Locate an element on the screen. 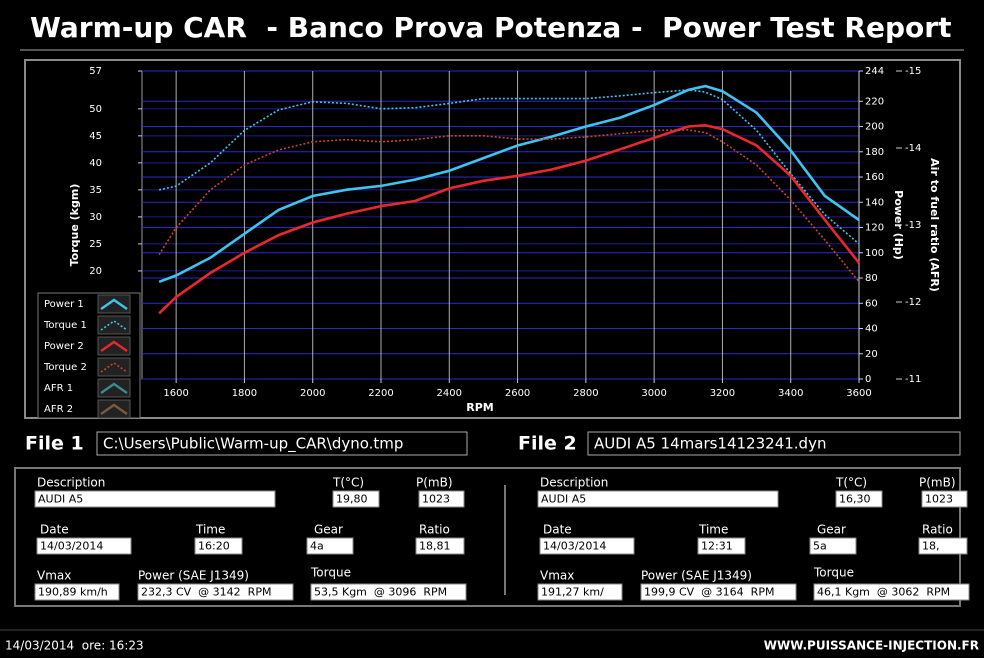 This screenshot has height=658, width=984. legend-label: Power 1 is located at coordinates (64, 304).